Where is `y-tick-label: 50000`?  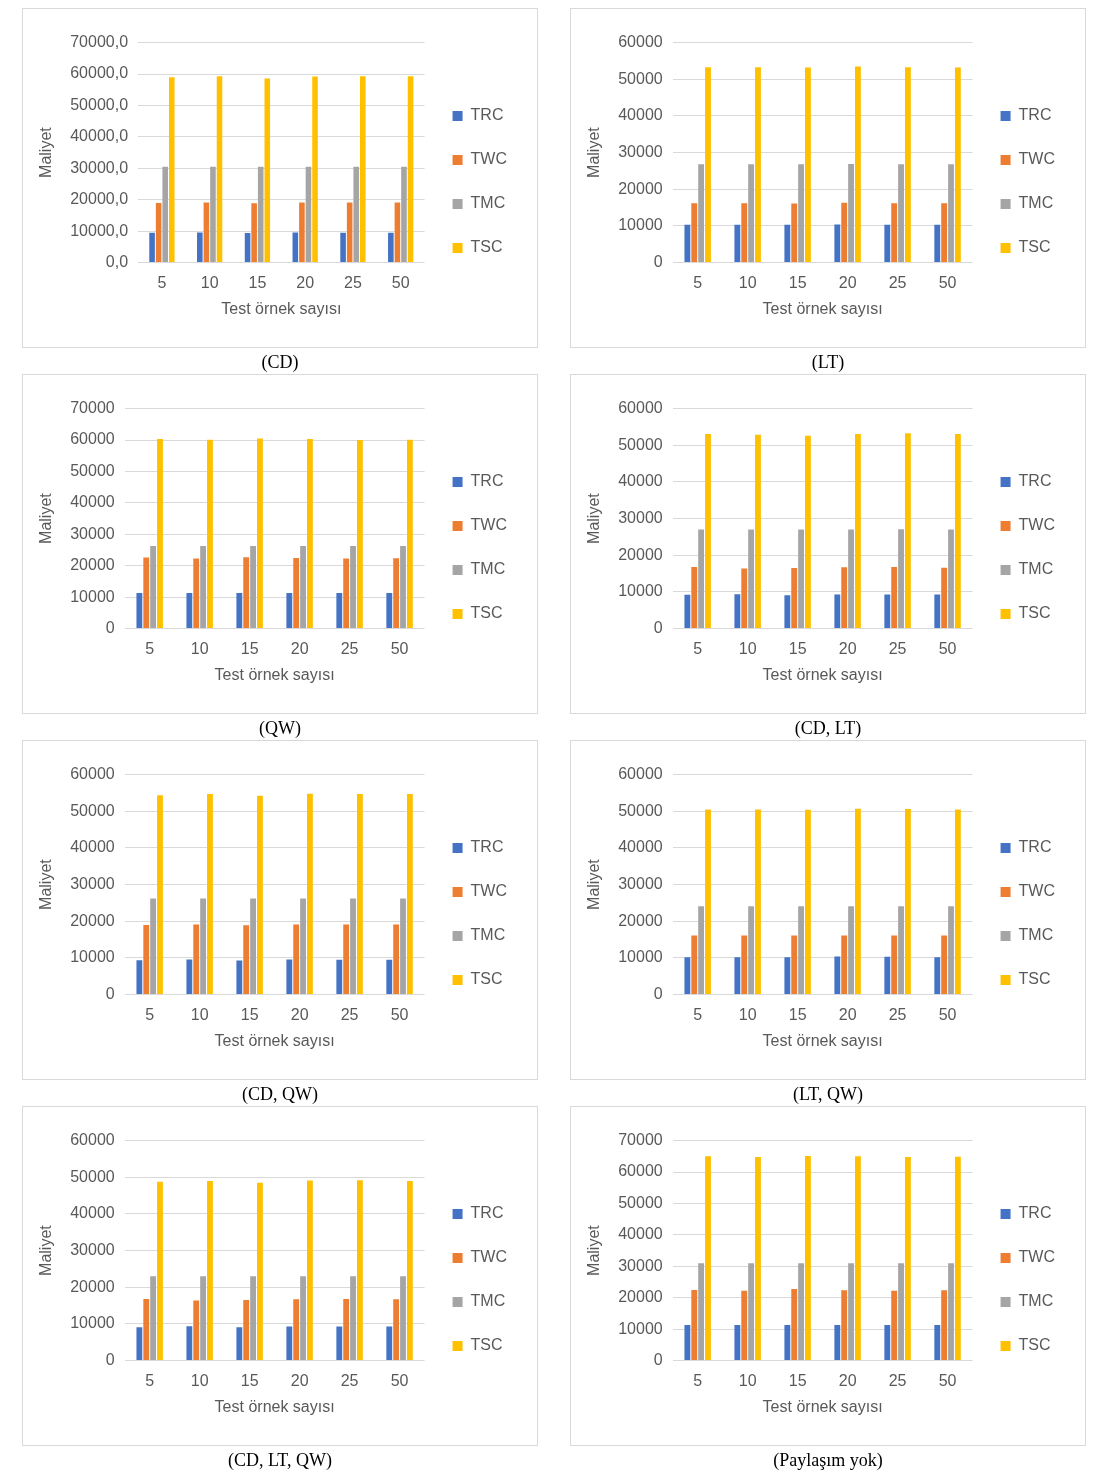 y-tick-label: 50000 is located at coordinates (92, 810).